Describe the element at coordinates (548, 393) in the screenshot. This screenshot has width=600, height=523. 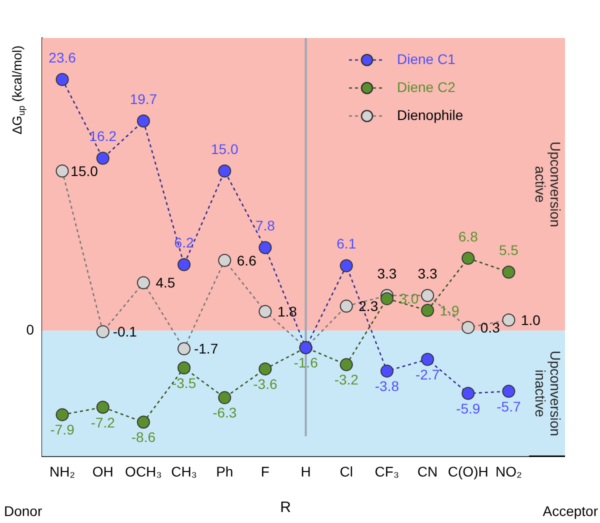
I see `band-label: Upconversion inactive` at that location.